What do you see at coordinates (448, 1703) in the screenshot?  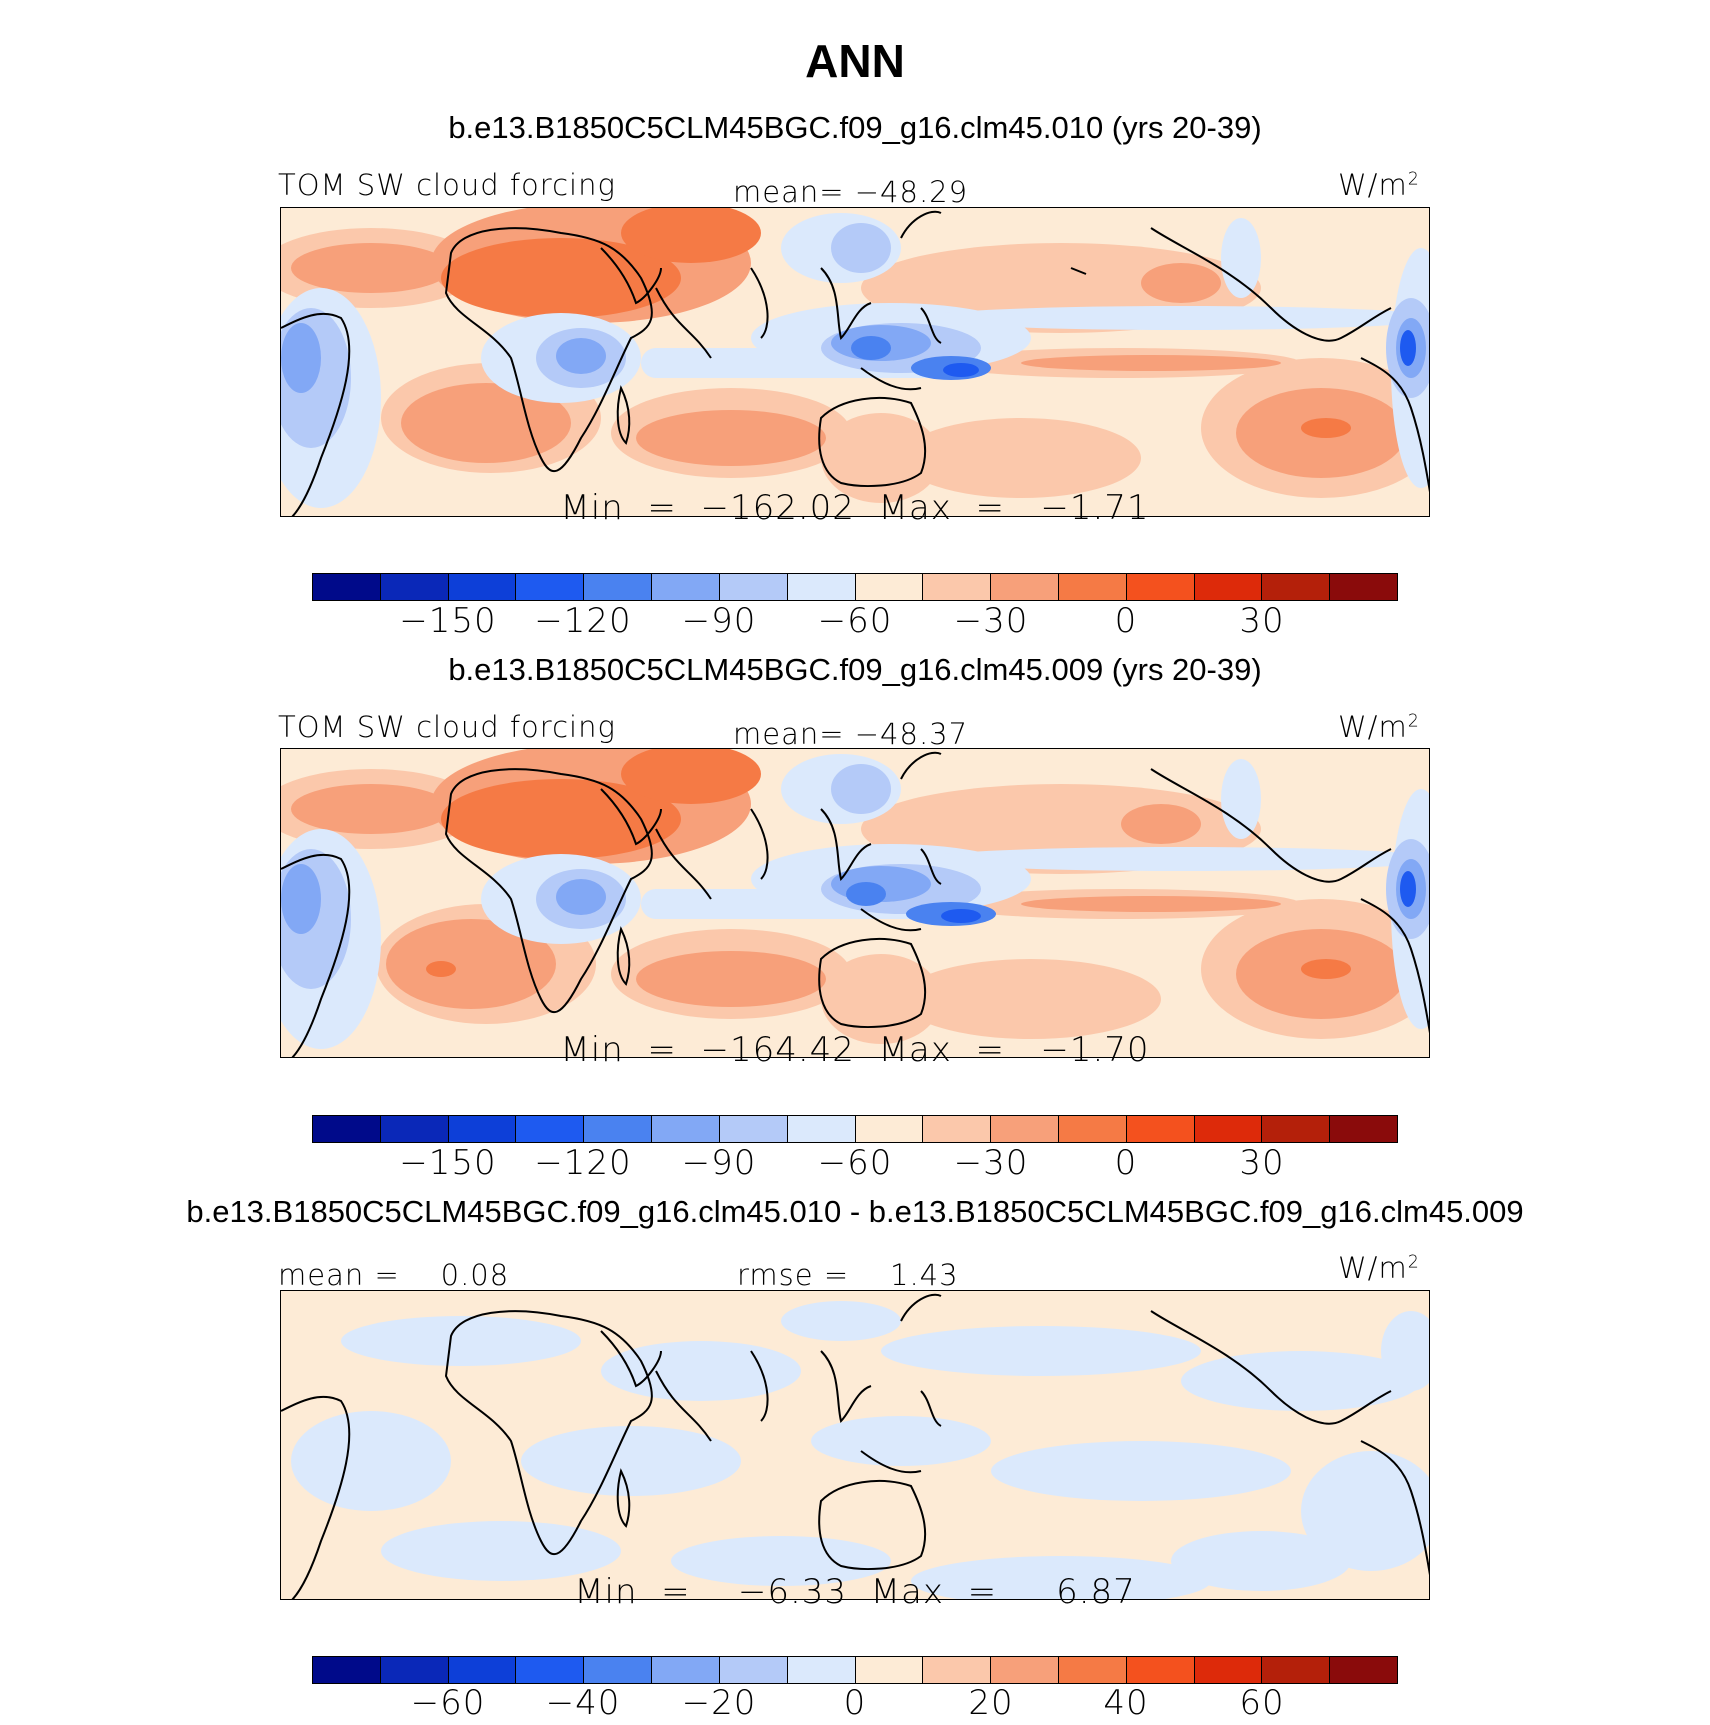 I see `panel-3-tick: −60` at bounding box center [448, 1703].